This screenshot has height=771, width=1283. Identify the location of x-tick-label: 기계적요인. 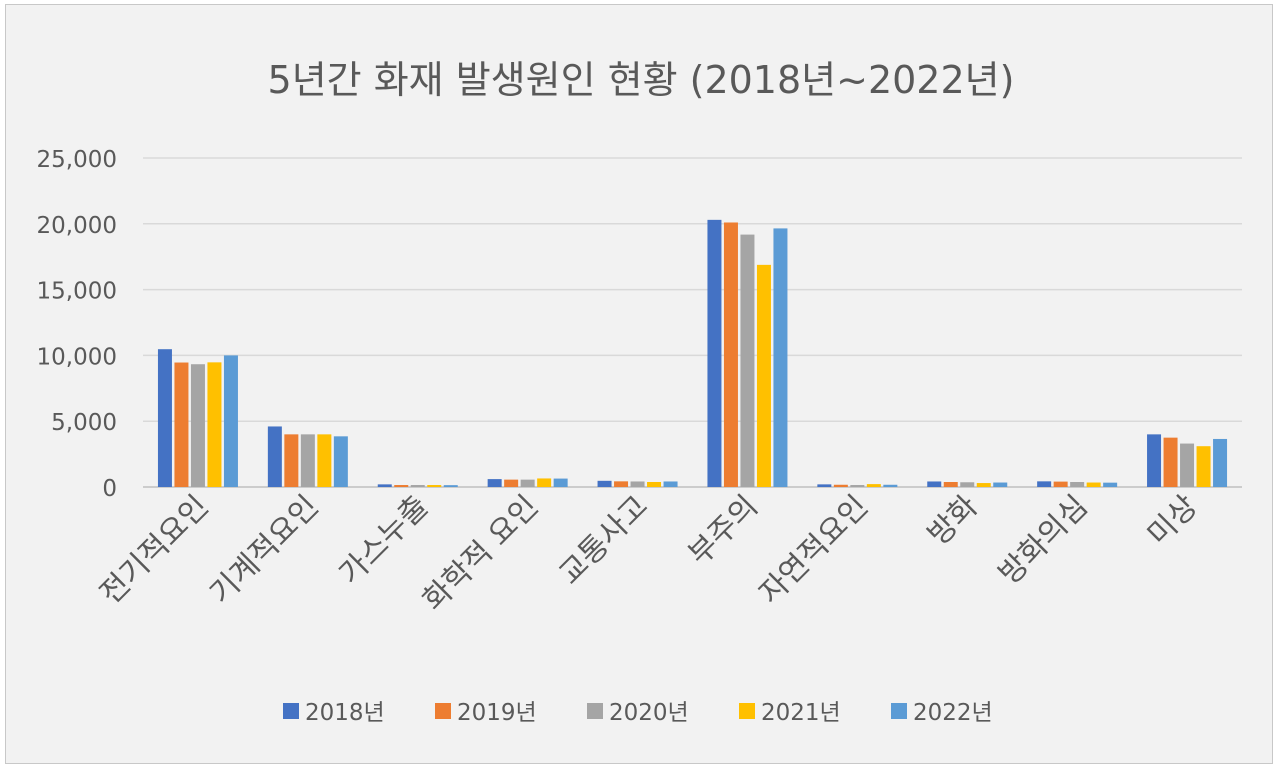
(264, 550).